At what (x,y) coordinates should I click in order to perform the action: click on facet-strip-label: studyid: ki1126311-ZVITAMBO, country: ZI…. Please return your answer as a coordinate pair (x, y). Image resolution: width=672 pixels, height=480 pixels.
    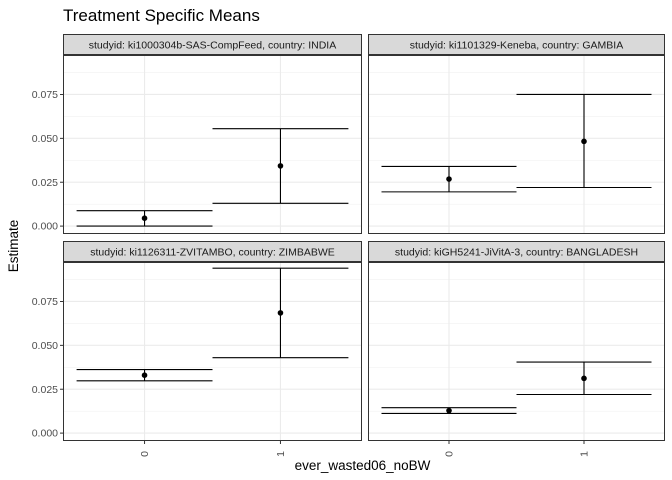
    Looking at the image, I should click on (212, 252).